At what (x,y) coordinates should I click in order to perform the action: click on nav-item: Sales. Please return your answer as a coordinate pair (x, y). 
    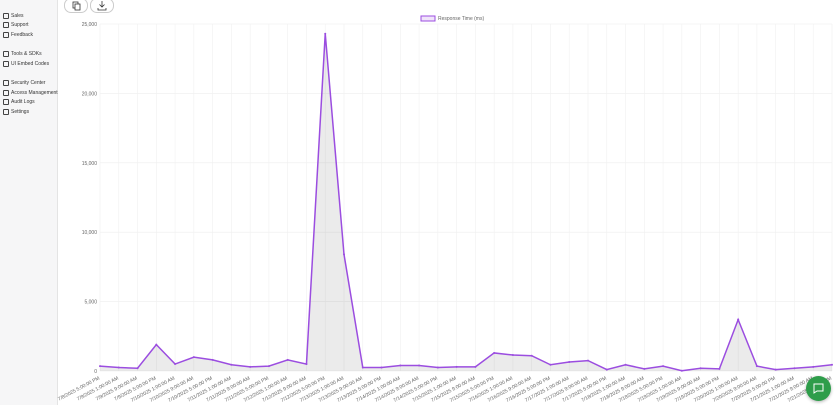
    Looking at the image, I should click on (13, 16).